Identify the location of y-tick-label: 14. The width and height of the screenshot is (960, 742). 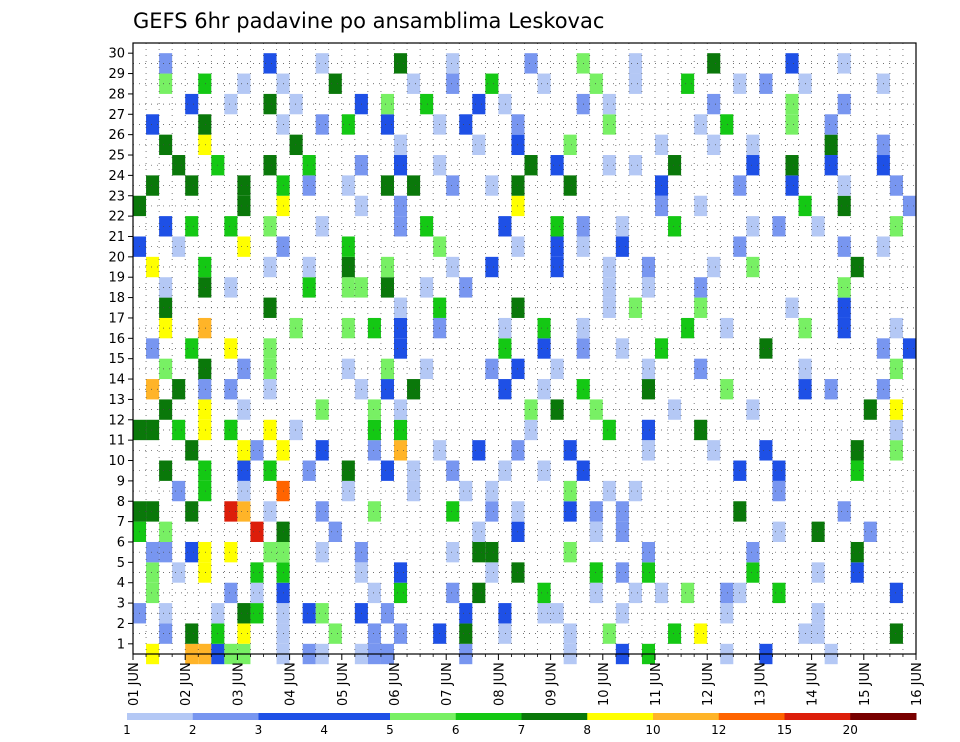
(116, 380).